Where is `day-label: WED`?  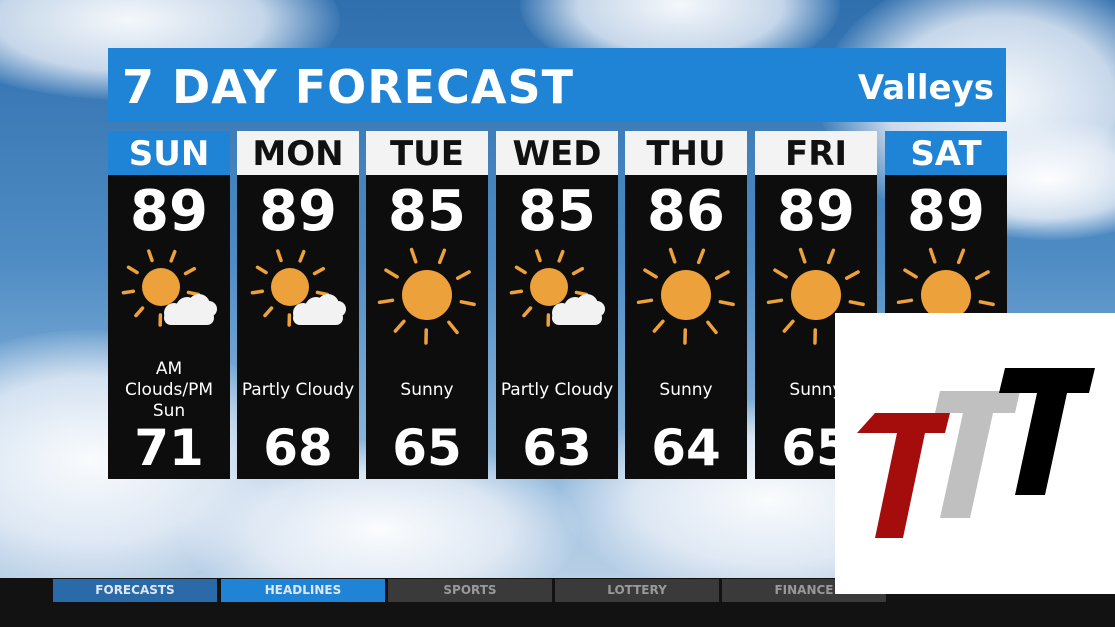
day-label: WED is located at coordinates (557, 153).